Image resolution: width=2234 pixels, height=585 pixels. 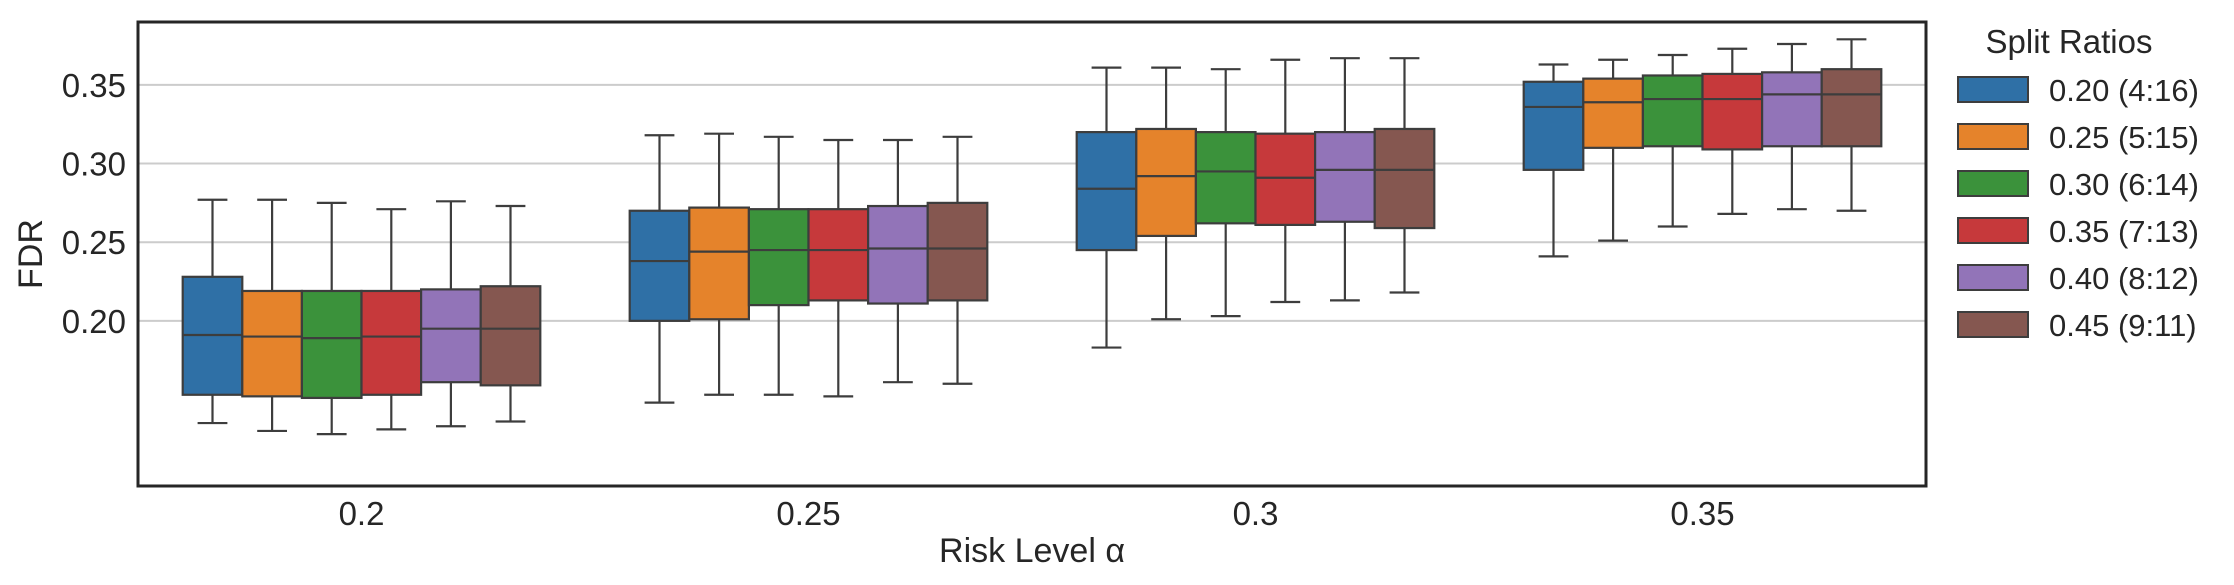 I want to click on y-axis-label: FDR, so click(x=31, y=254).